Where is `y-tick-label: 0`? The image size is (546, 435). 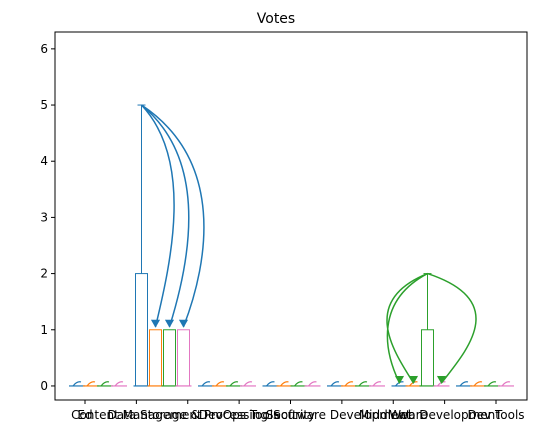
y-tick-label: 0 is located at coordinates (44, 386).